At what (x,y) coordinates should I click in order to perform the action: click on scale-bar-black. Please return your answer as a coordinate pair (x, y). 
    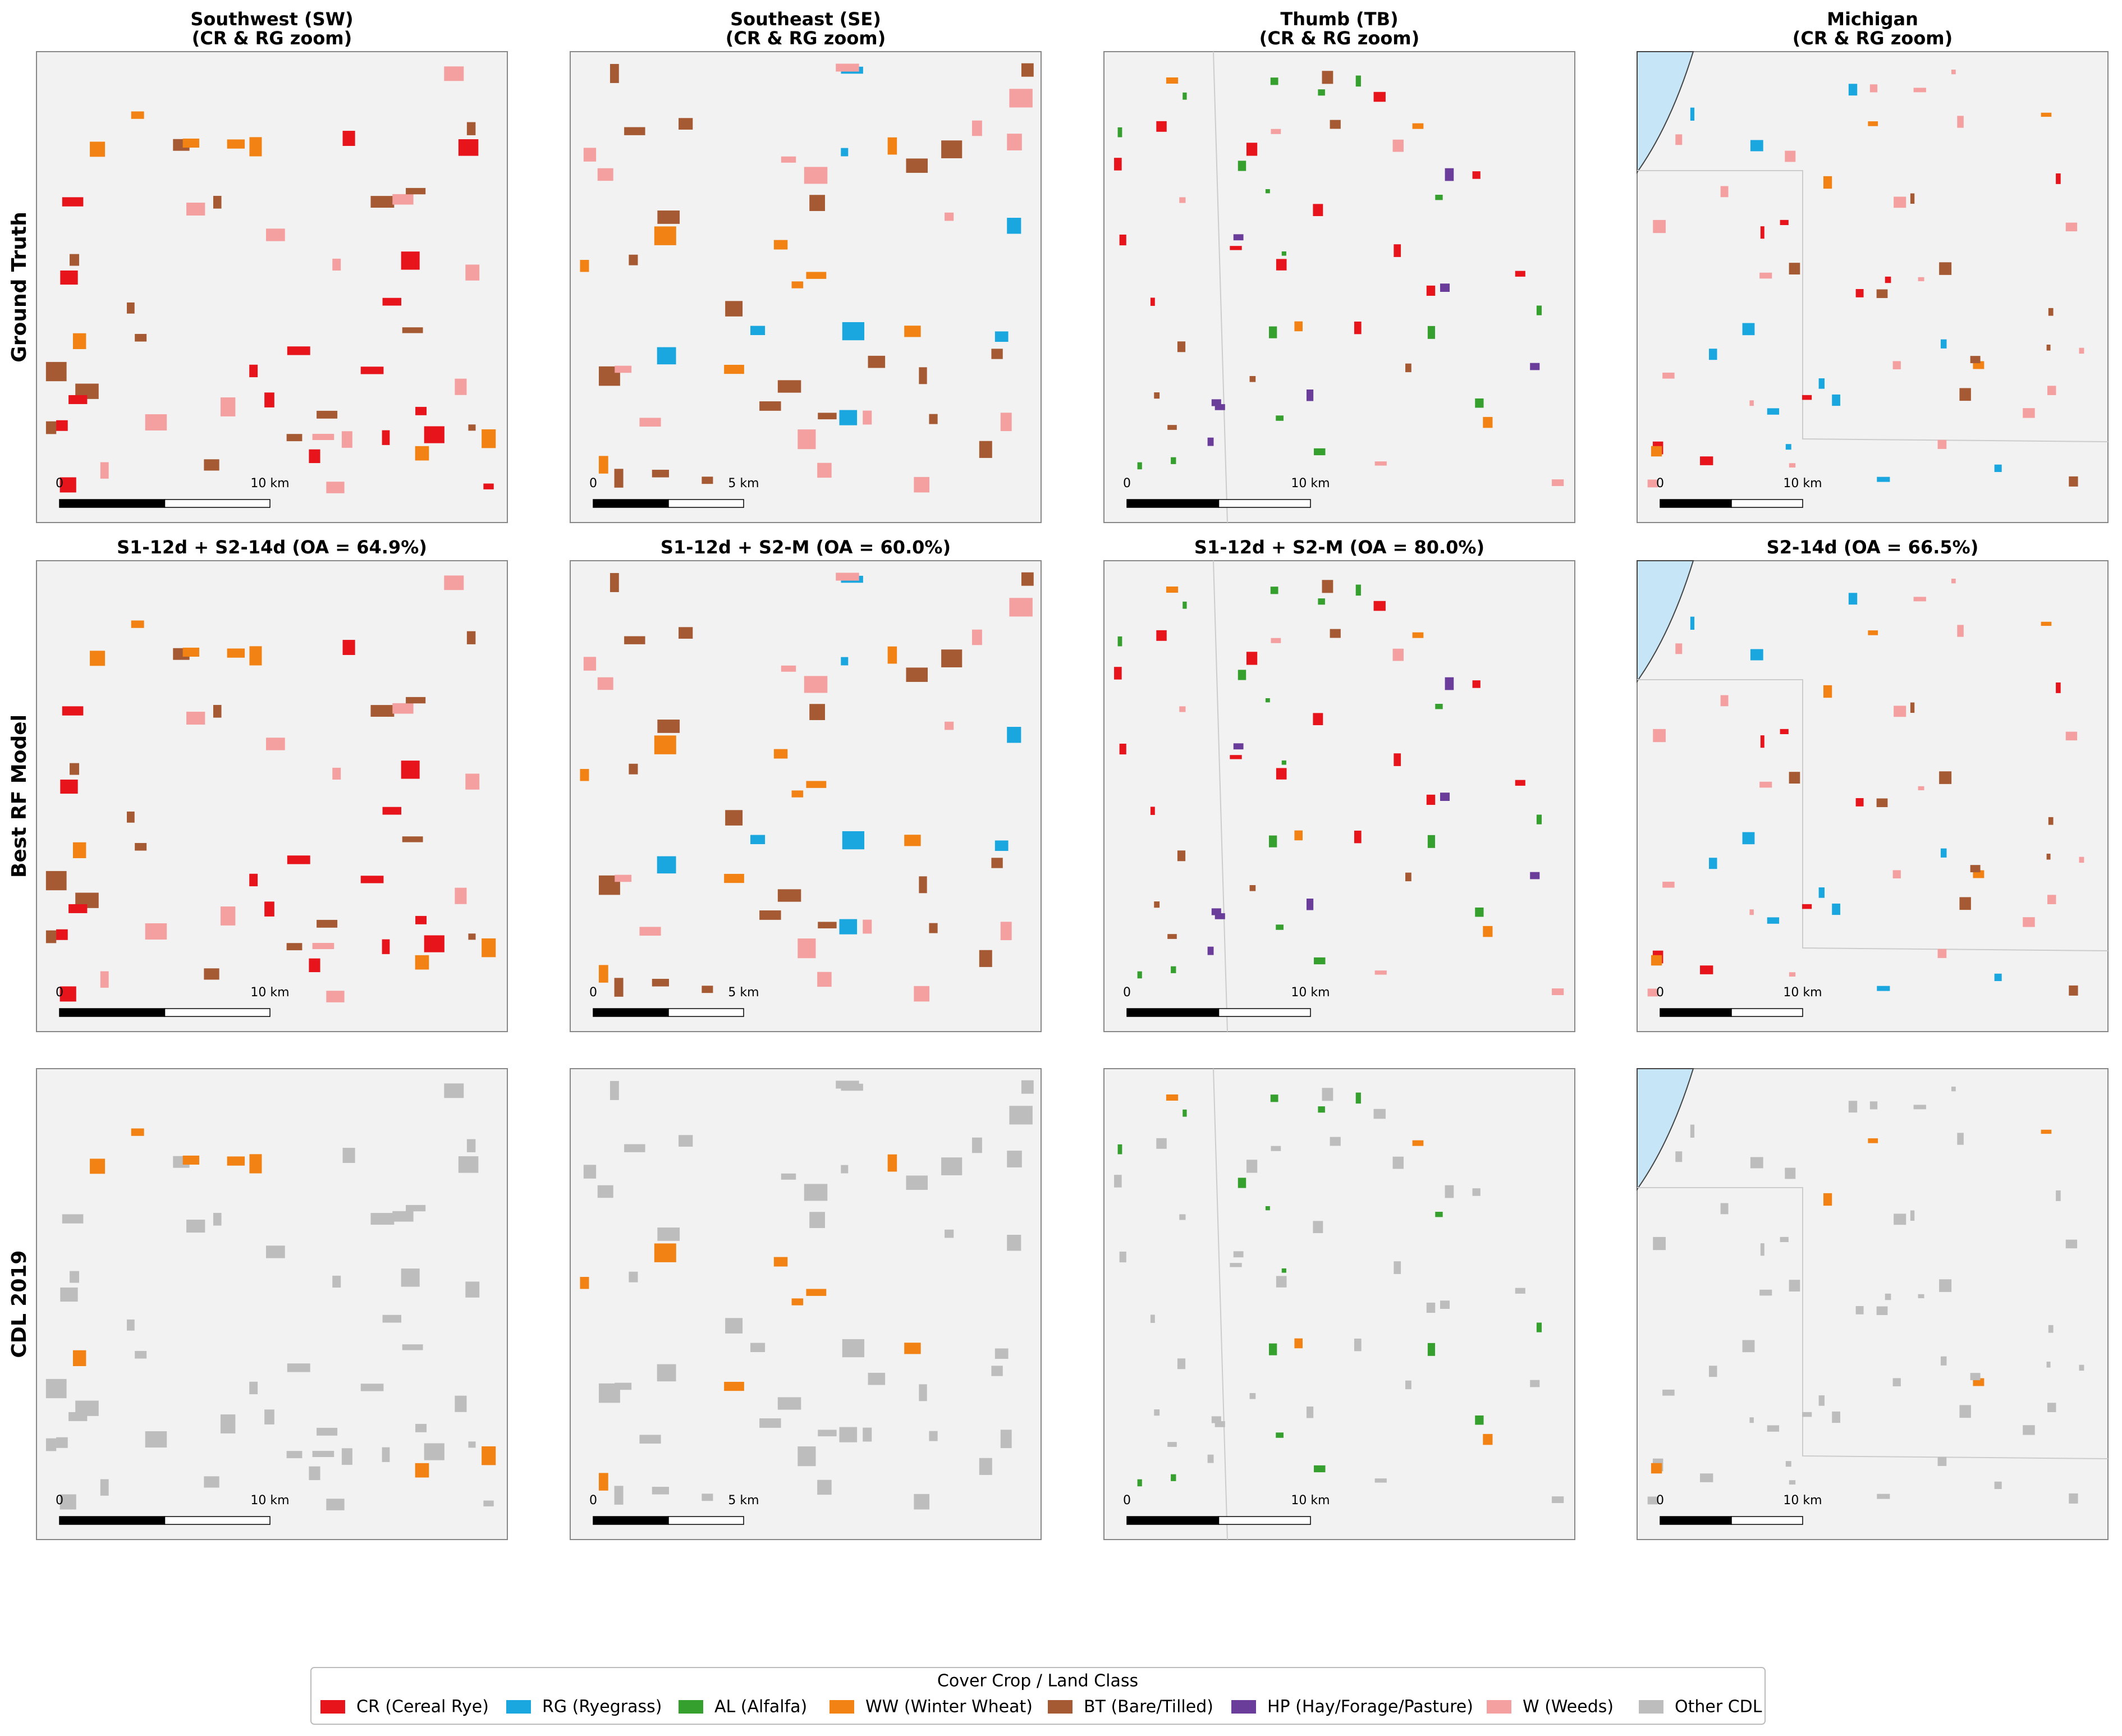
    Looking at the image, I should click on (1173, 1520).